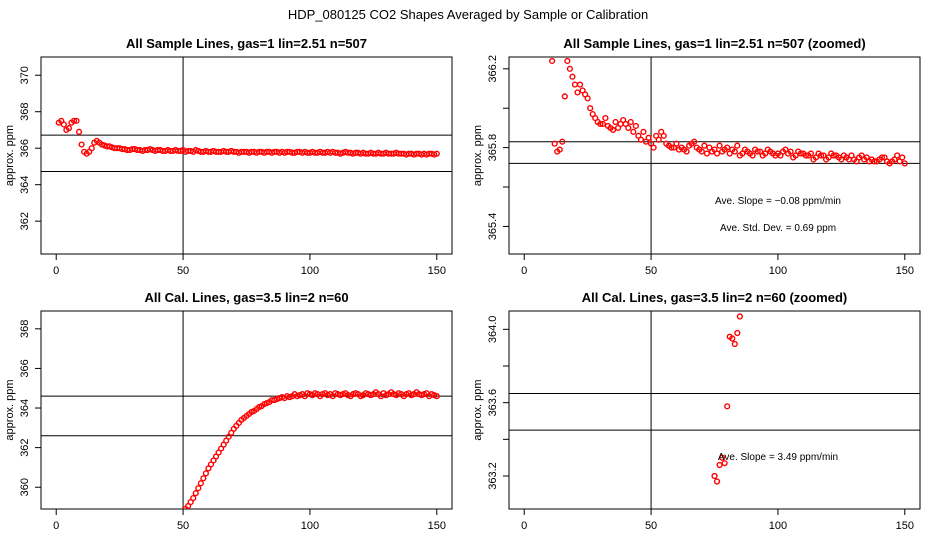 This screenshot has width=936, height=540. What do you see at coordinates (25, 487) in the screenshot?
I see `y-tick-label: 360` at bounding box center [25, 487].